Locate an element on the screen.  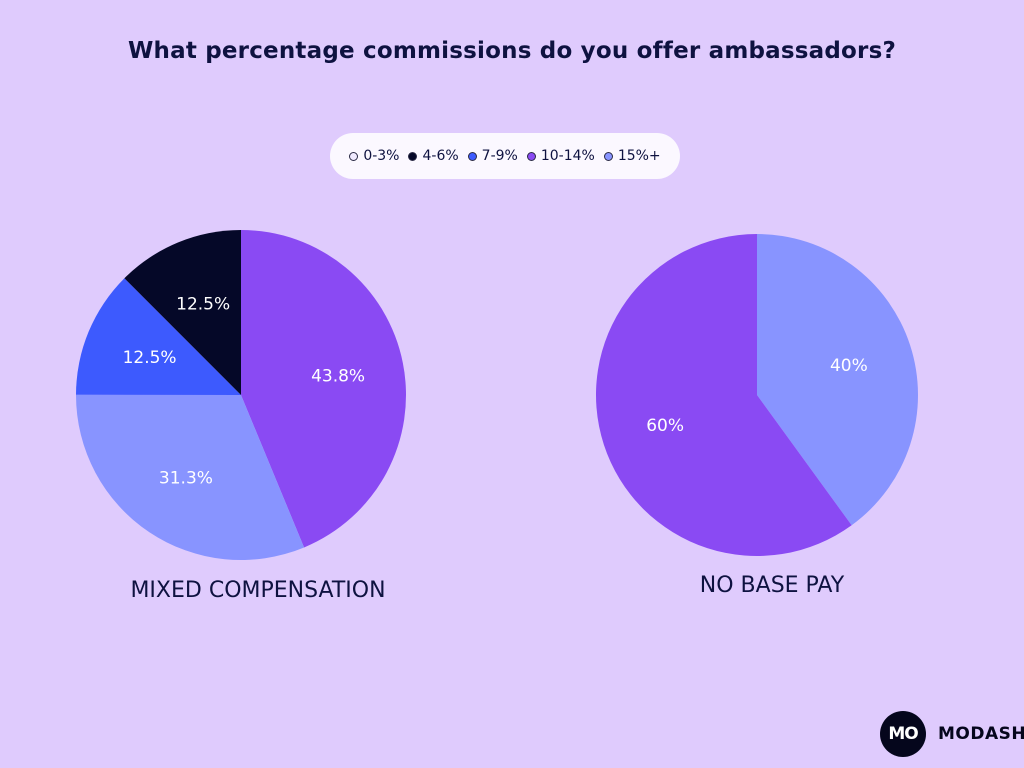
legend-item-15-plus: 15%+ is located at coordinates (632, 156).